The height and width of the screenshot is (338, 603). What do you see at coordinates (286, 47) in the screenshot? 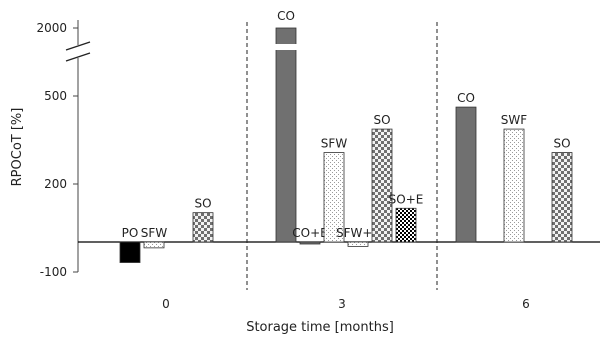
I see `bar-axis-break` at bounding box center [286, 47].